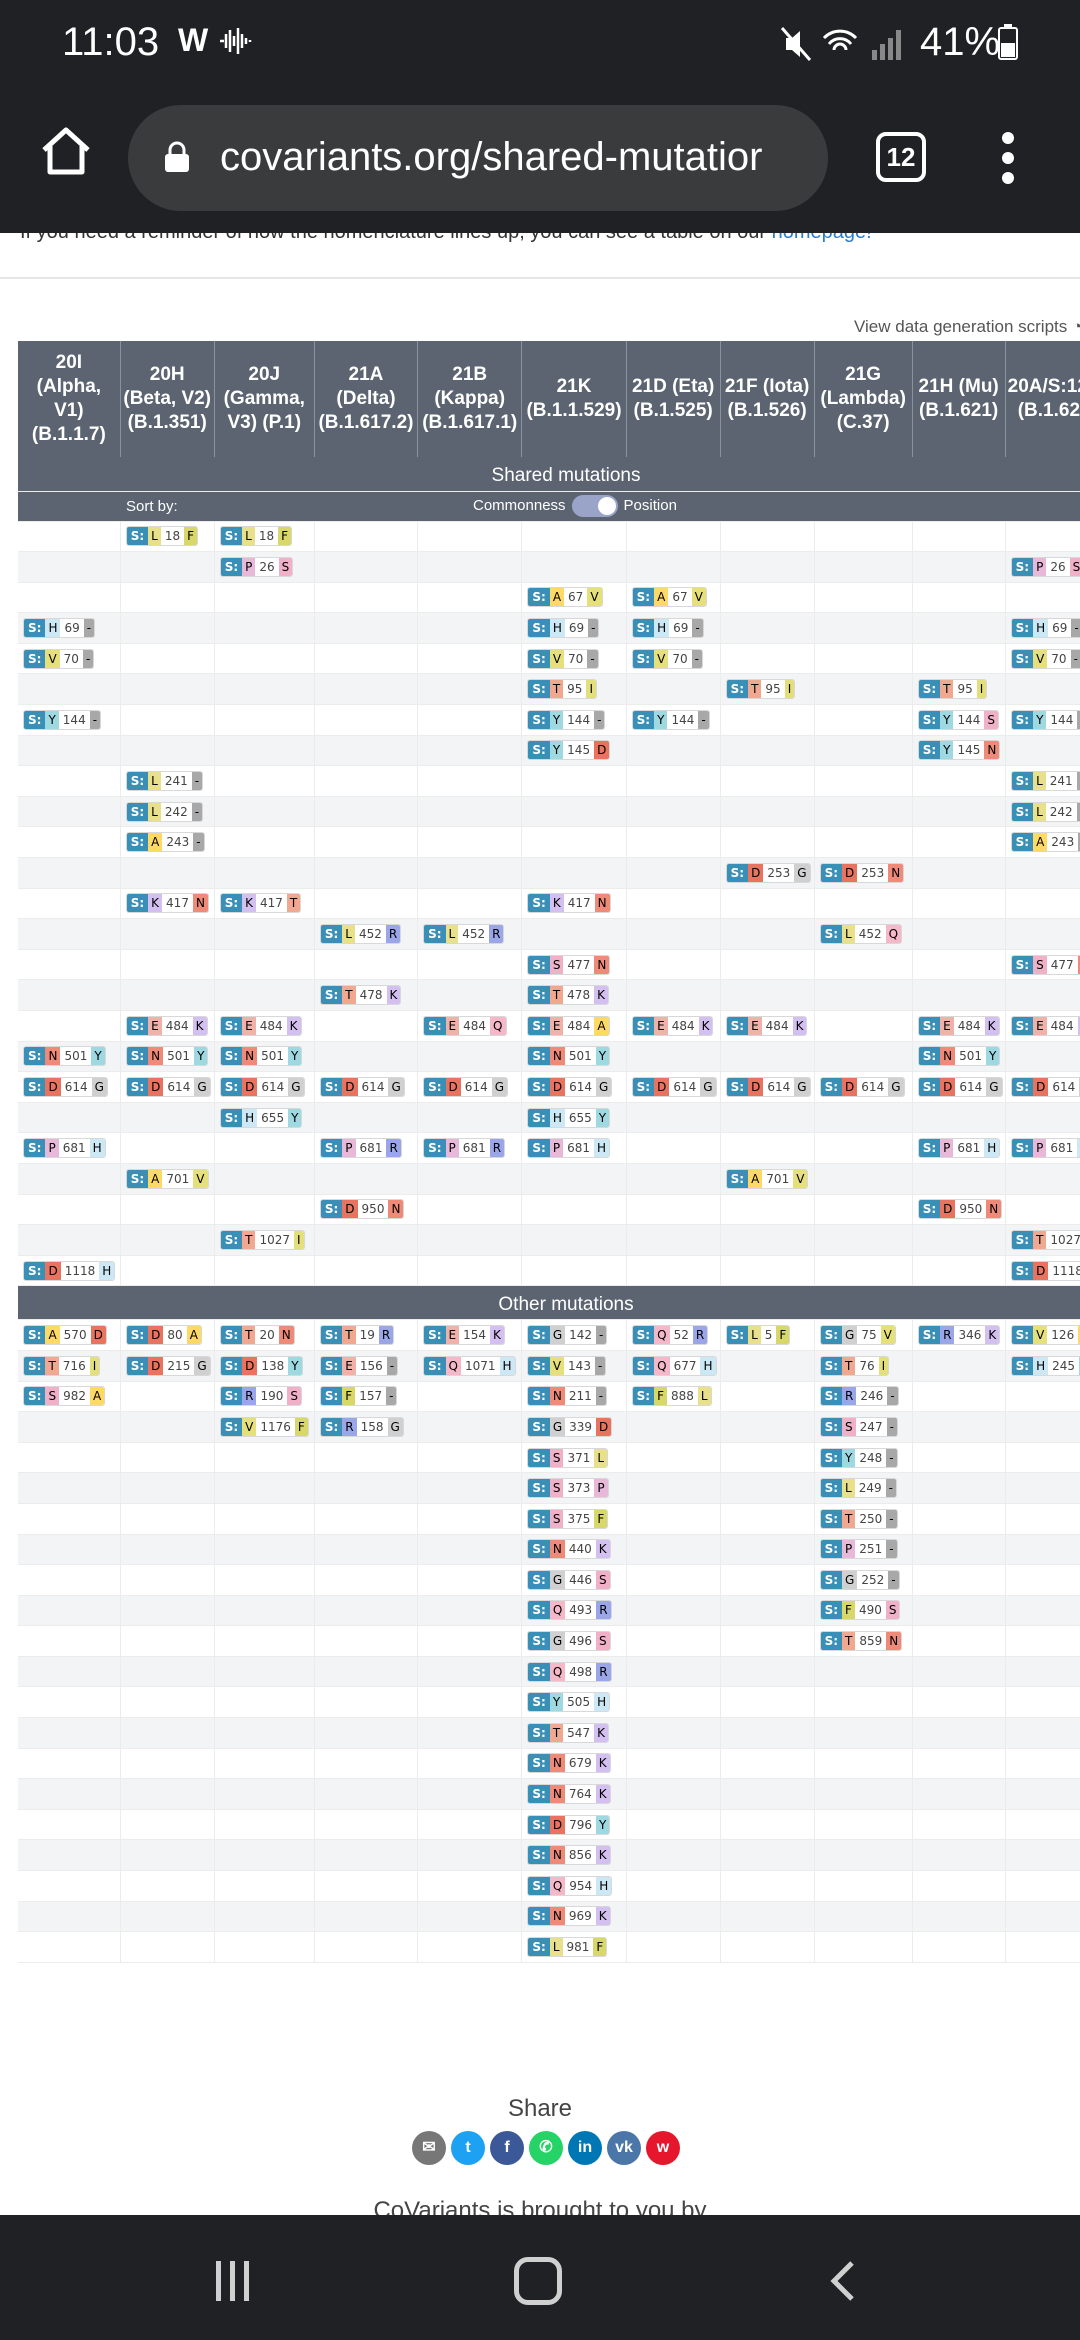 The height and width of the screenshot is (2340, 1080). What do you see at coordinates (167, 903) in the screenshot?
I see `mutation-badge: S: K 417 N` at bounding box center [167, 903].